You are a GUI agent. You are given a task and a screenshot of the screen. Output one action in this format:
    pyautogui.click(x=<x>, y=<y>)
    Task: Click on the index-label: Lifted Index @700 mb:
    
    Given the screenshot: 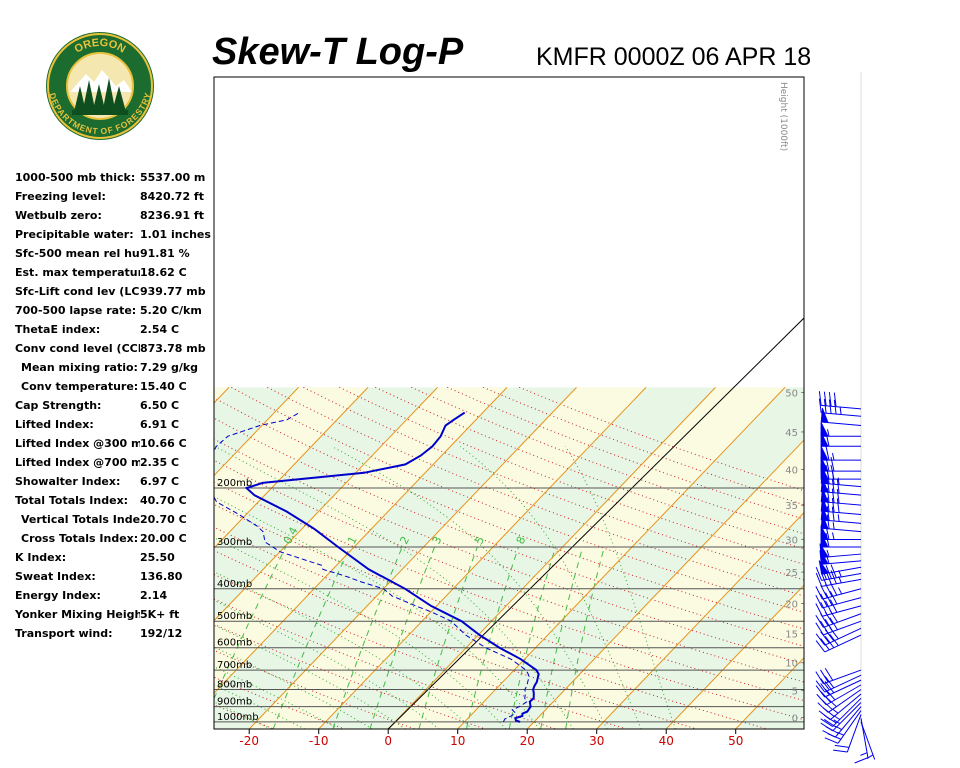 What is the action you would take?
    pyautogui.click(x=85, y=462)
    